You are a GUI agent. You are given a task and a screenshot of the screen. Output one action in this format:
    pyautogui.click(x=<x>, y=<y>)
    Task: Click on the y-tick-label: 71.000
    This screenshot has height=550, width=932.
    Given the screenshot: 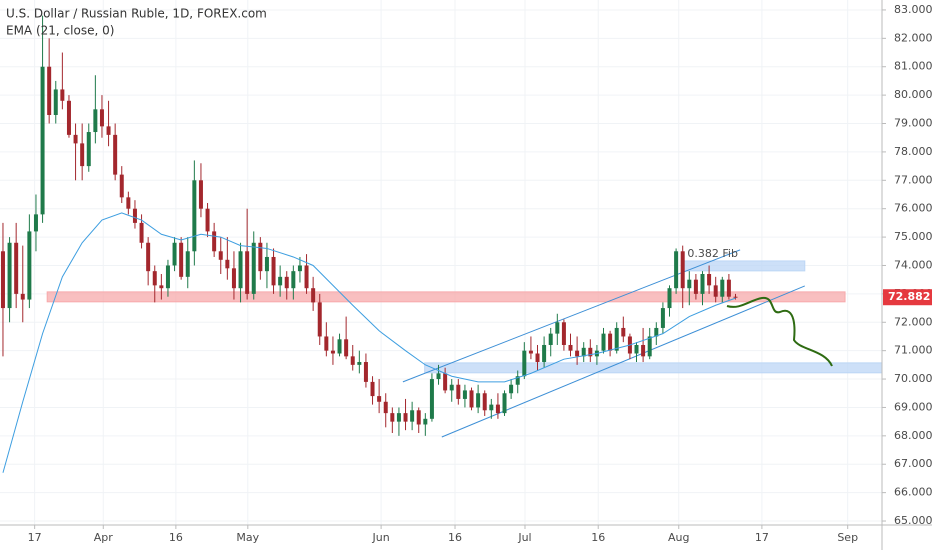 What is the action you would take?
    pyautogui.click(x=913, y=350)
    